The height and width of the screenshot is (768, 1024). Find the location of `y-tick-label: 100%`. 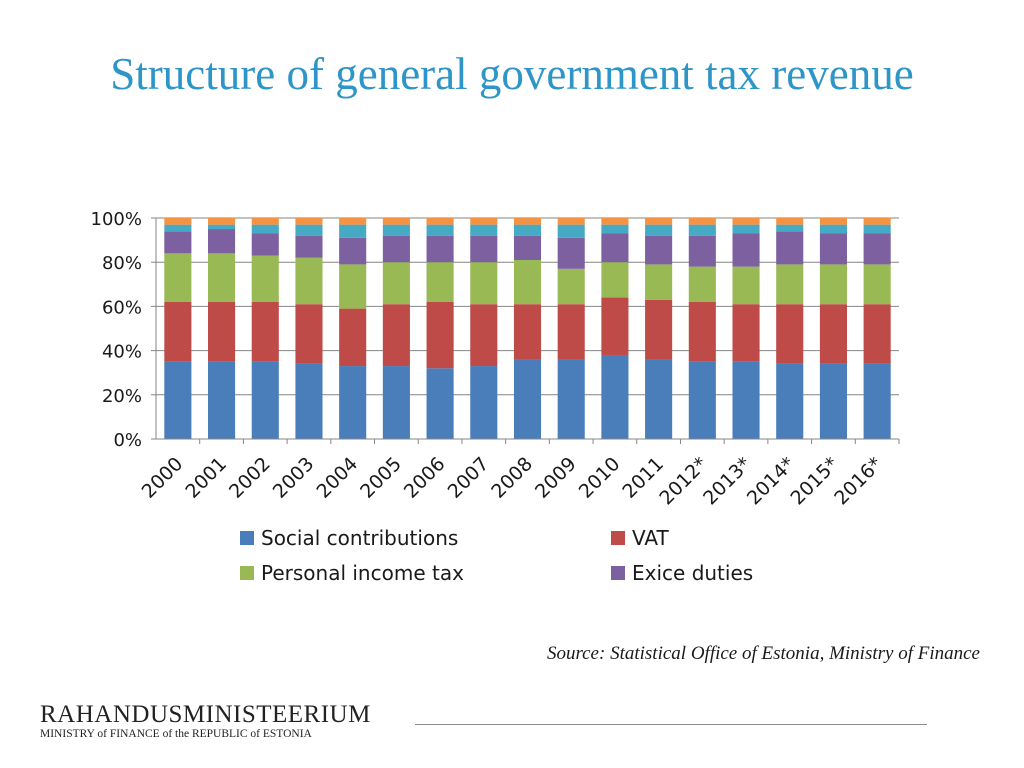

y-tick-label: 100% is located at coordinates (116, 219).